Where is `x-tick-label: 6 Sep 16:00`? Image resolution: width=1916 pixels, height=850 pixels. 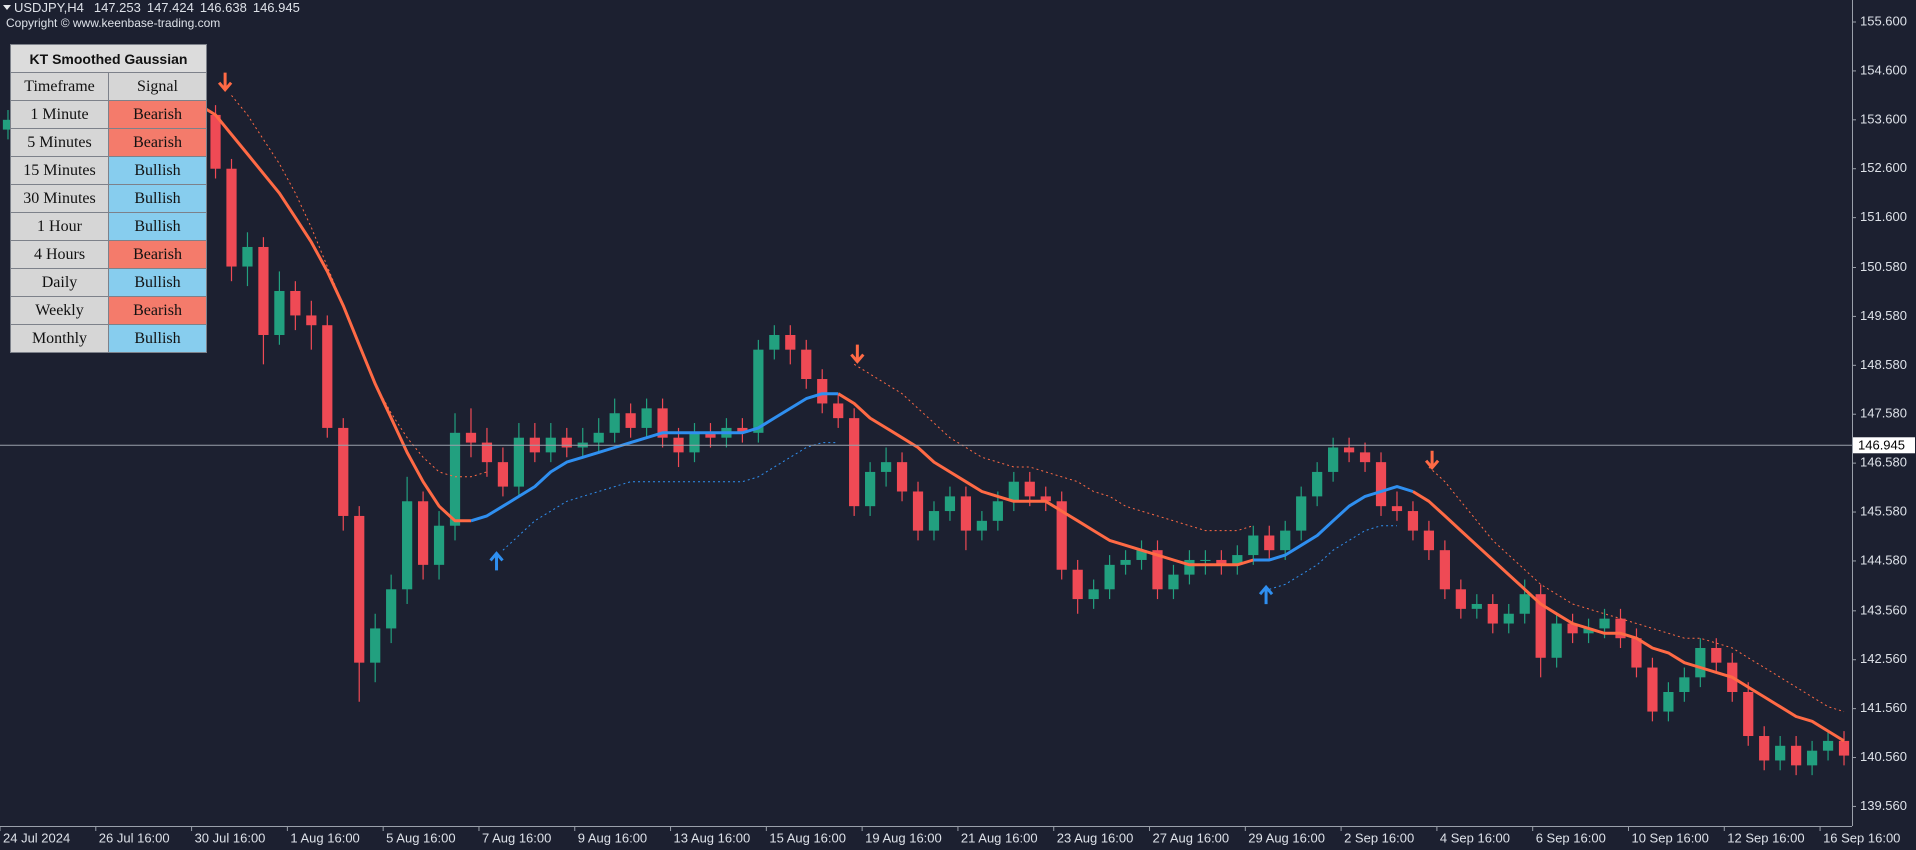
x-tick-label: 6 Sep 16:00 is located at coordinates (1571, 837).